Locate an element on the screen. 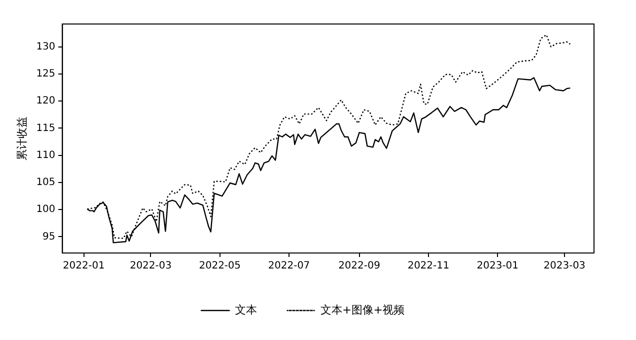 Image resolution: width=636 pixels, height=340 pixels. x-tick-label: 2023-01 is located at coordinates (497, 266).